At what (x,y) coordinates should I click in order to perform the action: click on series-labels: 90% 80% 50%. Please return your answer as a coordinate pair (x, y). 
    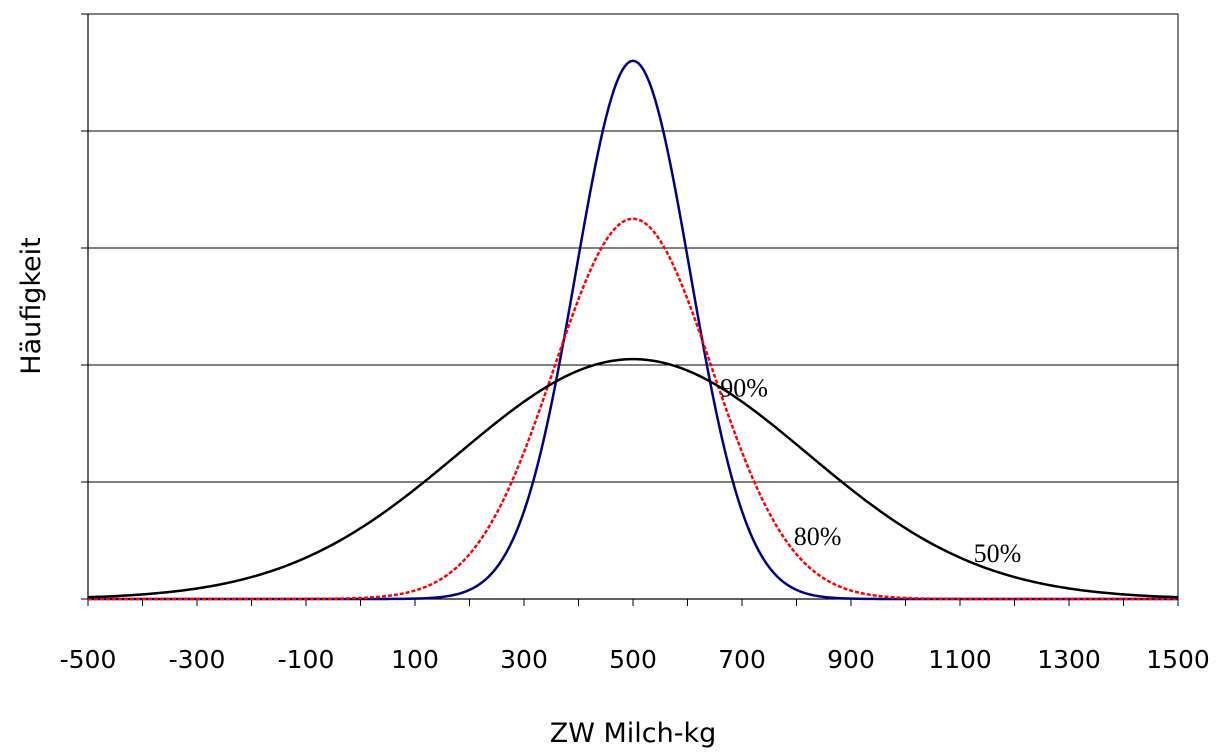
    Looking at the image, I should click on (870, 471).